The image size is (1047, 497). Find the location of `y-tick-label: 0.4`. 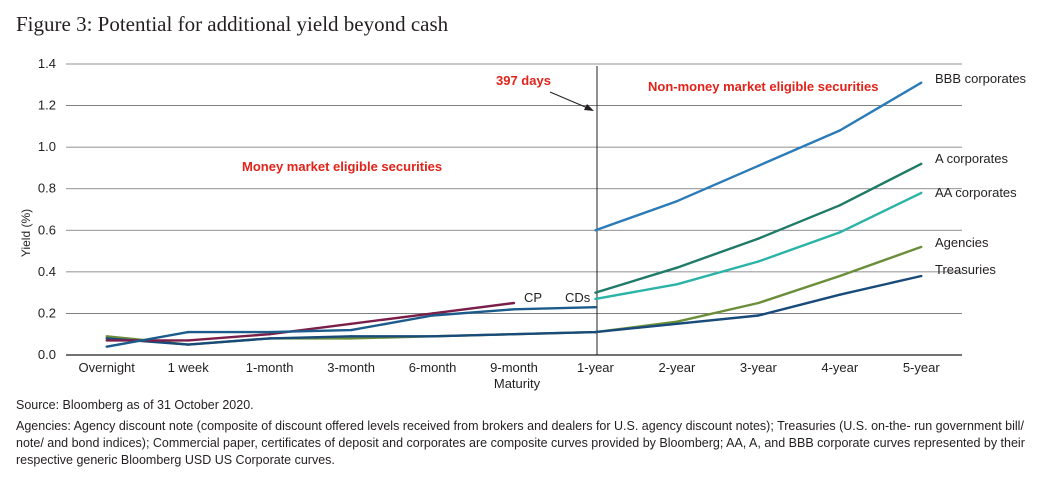

y-tick-label: 0.4 is located at coordinates (47, 271).